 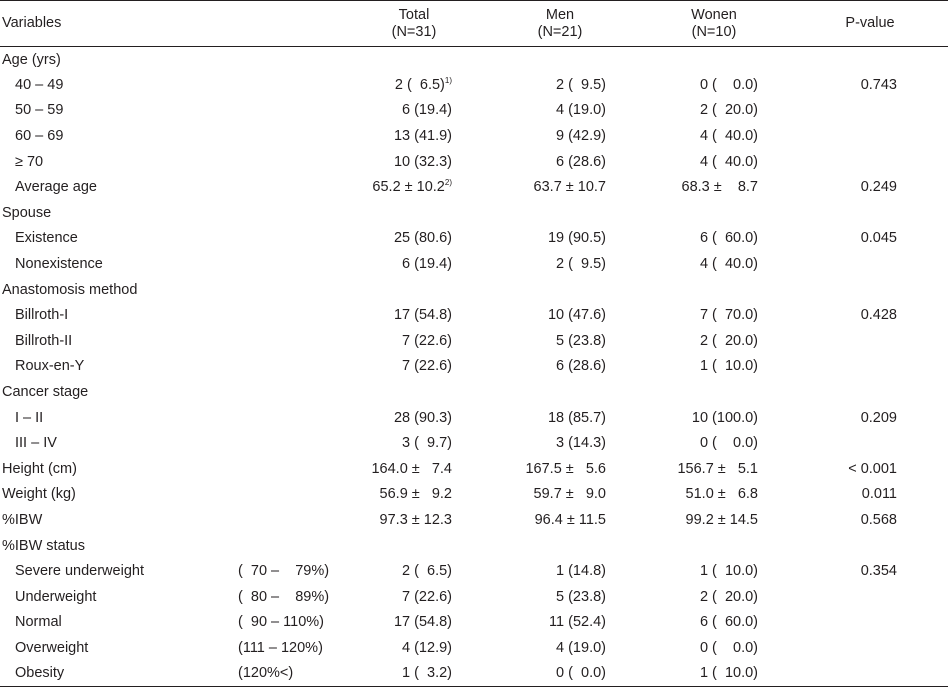 I want to click on row-total-value: 164.0 ± 7.4, so click(x=411, y=468).